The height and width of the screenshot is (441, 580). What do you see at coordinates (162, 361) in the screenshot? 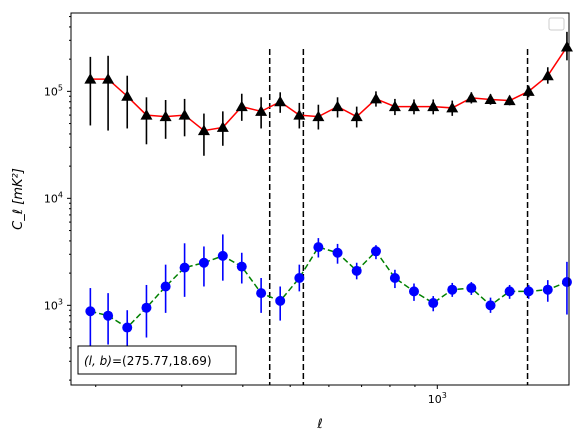
I see `annotation-coords-value: =(275.77,18.69)` at bounding box center [162, 361].